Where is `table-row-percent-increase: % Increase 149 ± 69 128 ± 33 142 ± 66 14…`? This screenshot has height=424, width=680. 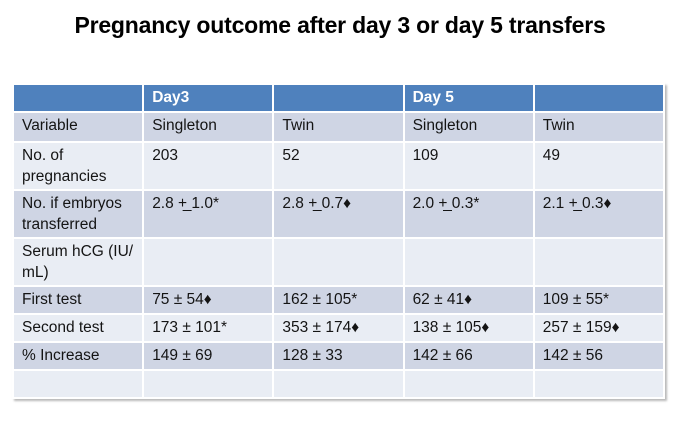 table-row-percent-increase: % Increase 149 ± 69 128 ± 33 142 ± 66 14… is located at coordinates (338, 356).